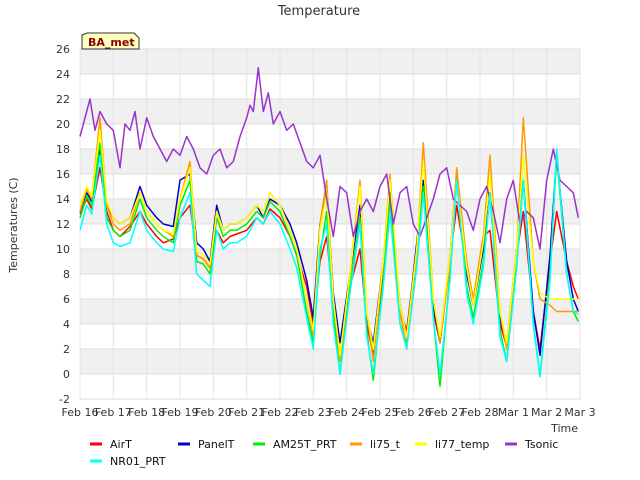 The image size is (640, 480). Describe the element at coordinates (13, 225) in the screenshot. I see `y-axis-label: Temperatures (C)` at that location.